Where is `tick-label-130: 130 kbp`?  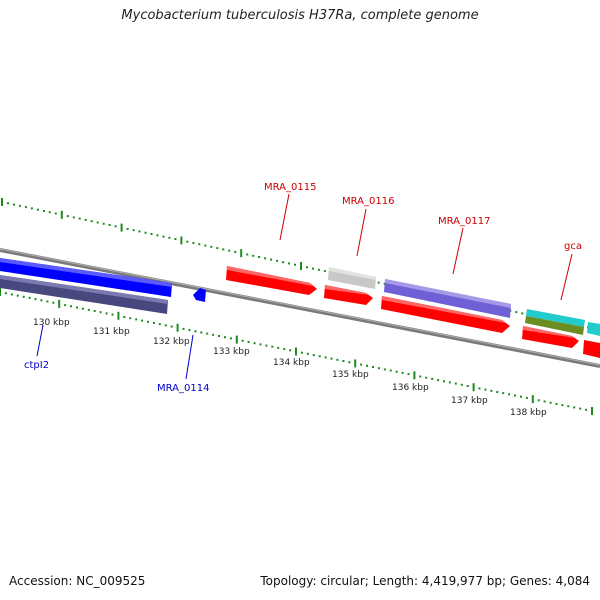 tick-label-130: 130 kbp is located at coordinates (51, 323).